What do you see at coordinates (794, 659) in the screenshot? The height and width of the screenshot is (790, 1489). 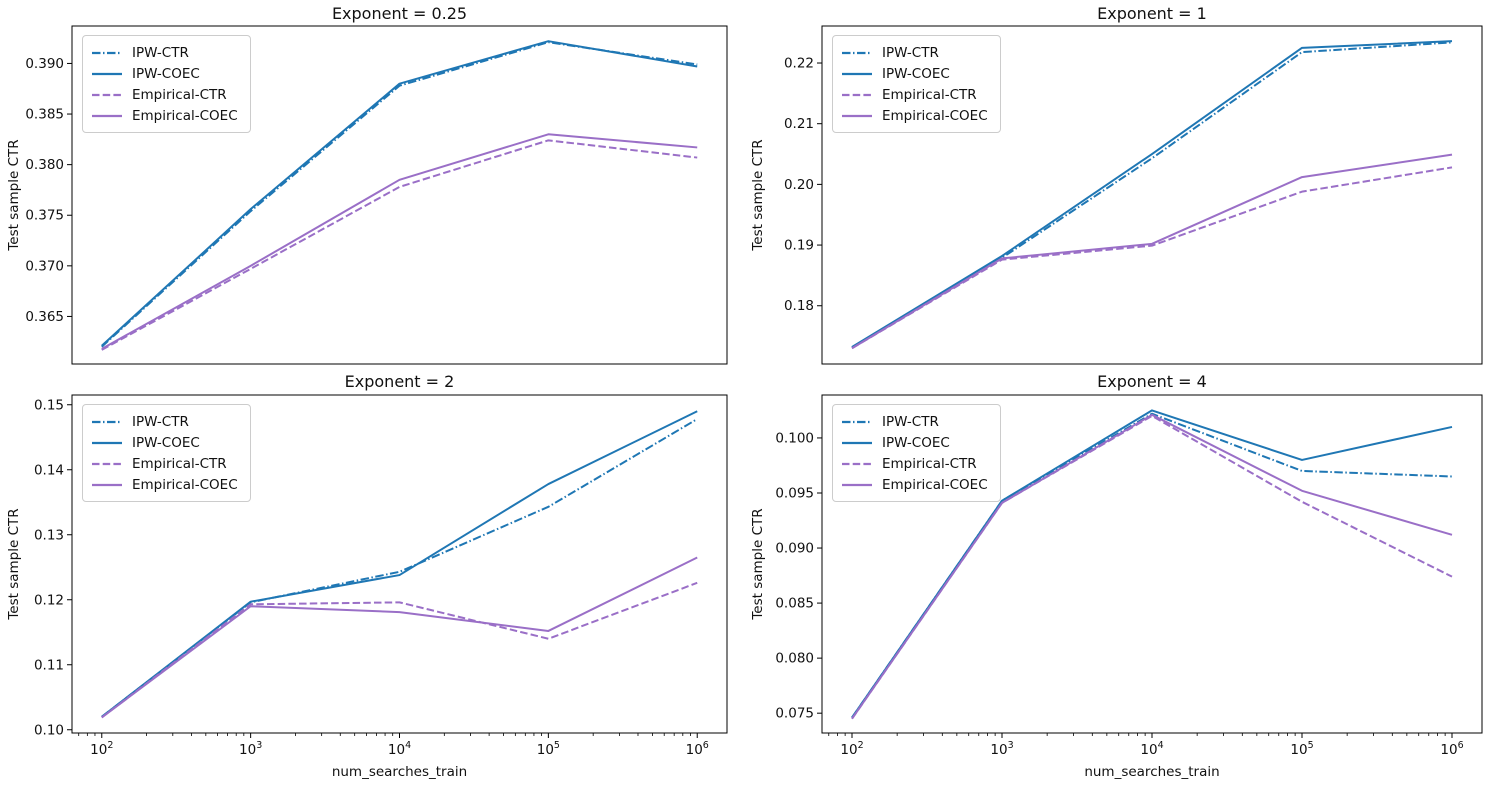 I see `y-tick-label: 0.080` at bounding box center [794, 659].